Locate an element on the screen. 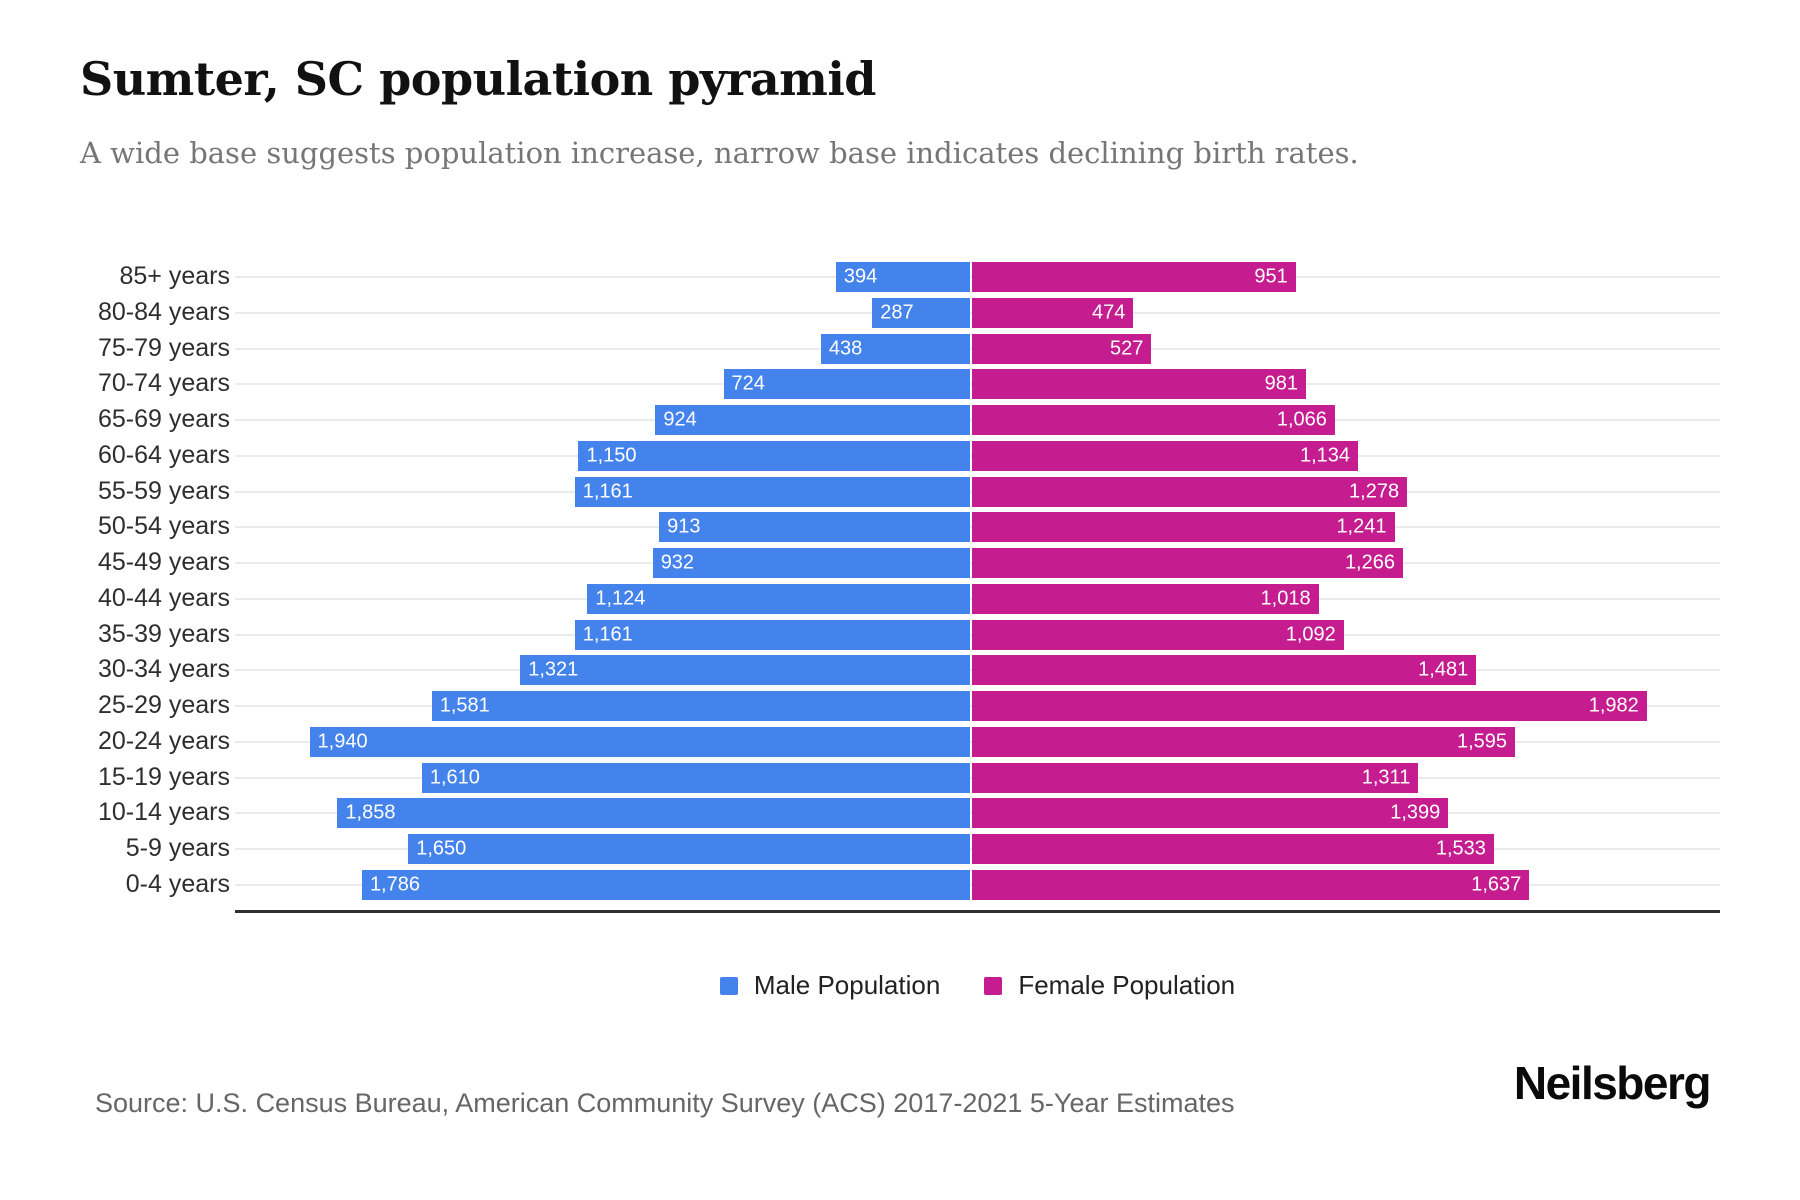  female-bar: 1,241 is located at coordinates (1183, 527).